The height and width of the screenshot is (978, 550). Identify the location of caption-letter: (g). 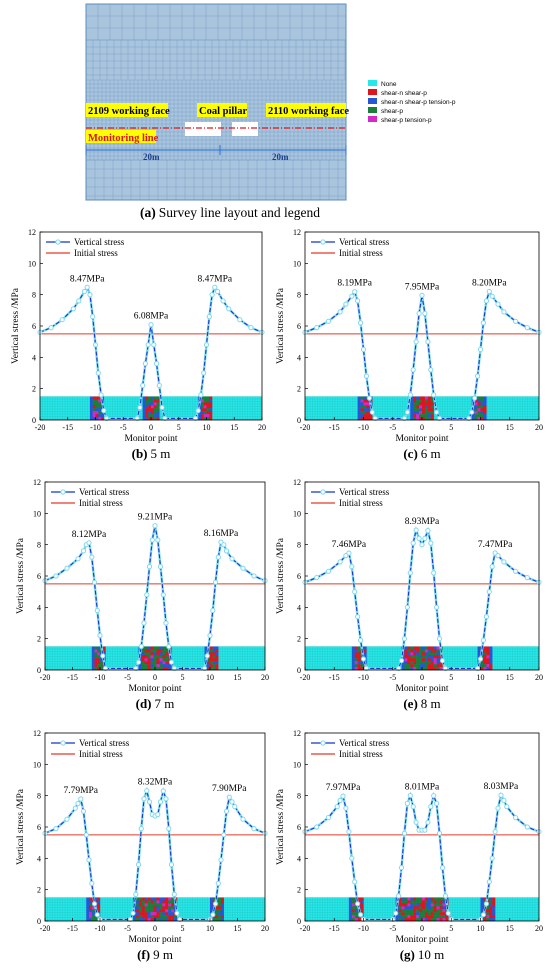
(407, 954).